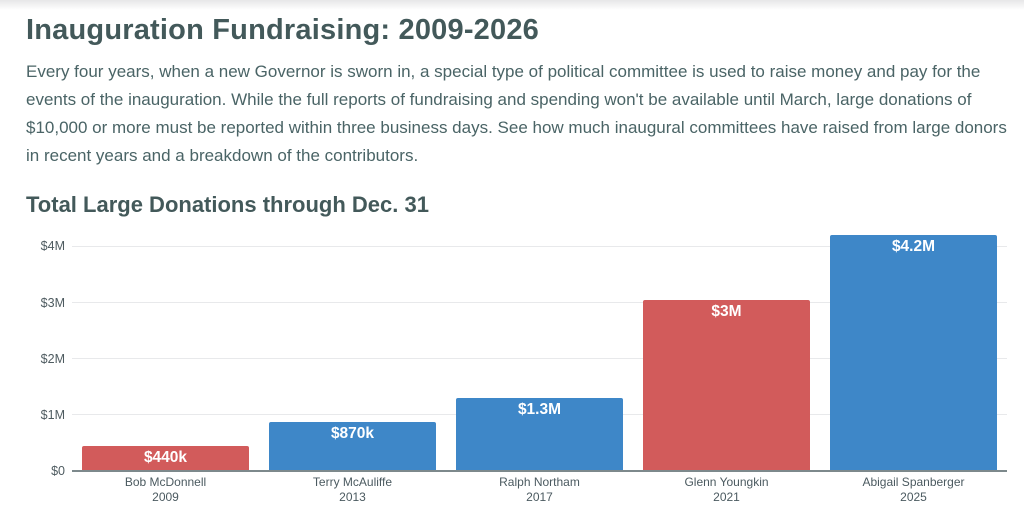 The image size is (1024, 513). What do you see at coordinates (726, 385) in the screenshot?
I see `bar-glenn-youngkin-2021: $3M` at bounding box center [726, 385].